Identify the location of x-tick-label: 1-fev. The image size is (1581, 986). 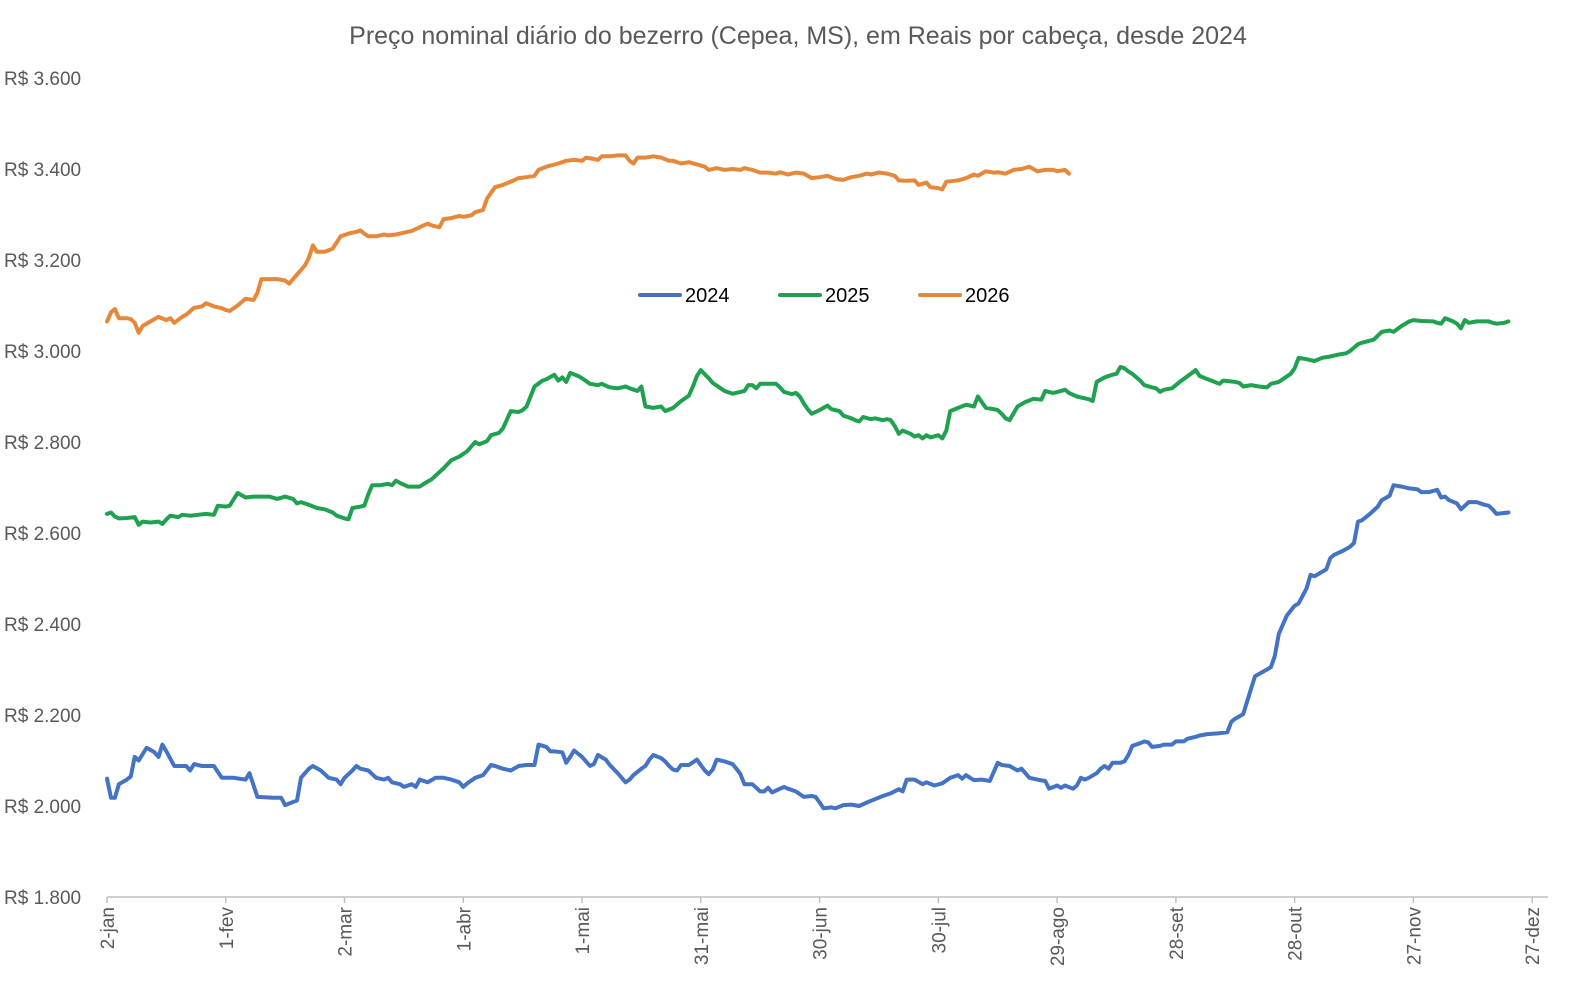
(227, 928).